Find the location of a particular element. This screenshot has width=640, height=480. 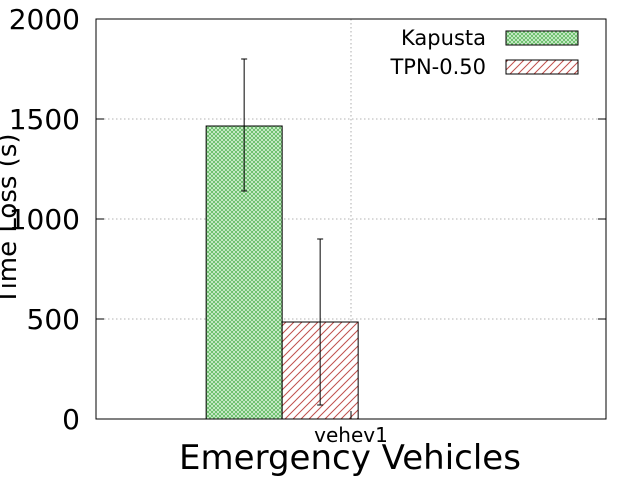

legend-label: TPN-0.50 is located at coordinates (437, 67).